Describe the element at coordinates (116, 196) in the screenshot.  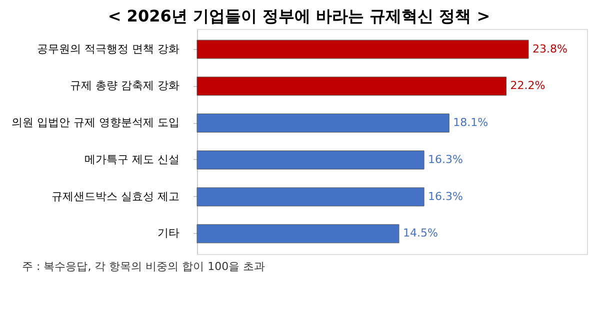
I see `y-tick-label: 규제샌드박스 실효성 제고` at that location.